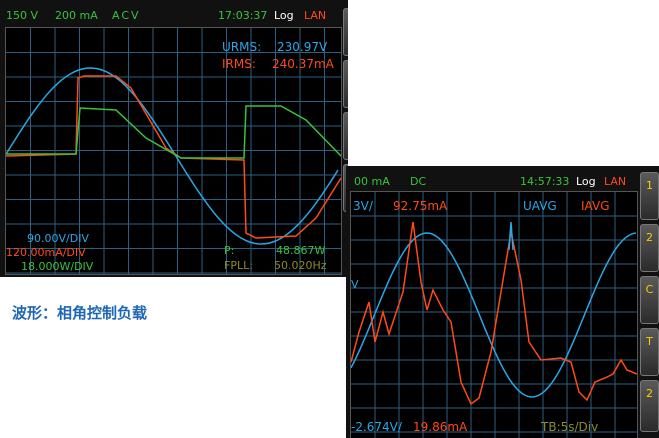 This screenshot has height=438, width=659. Describe the element at coordinates (173, 132) in the screenshot. I see `power-trace` at that location.